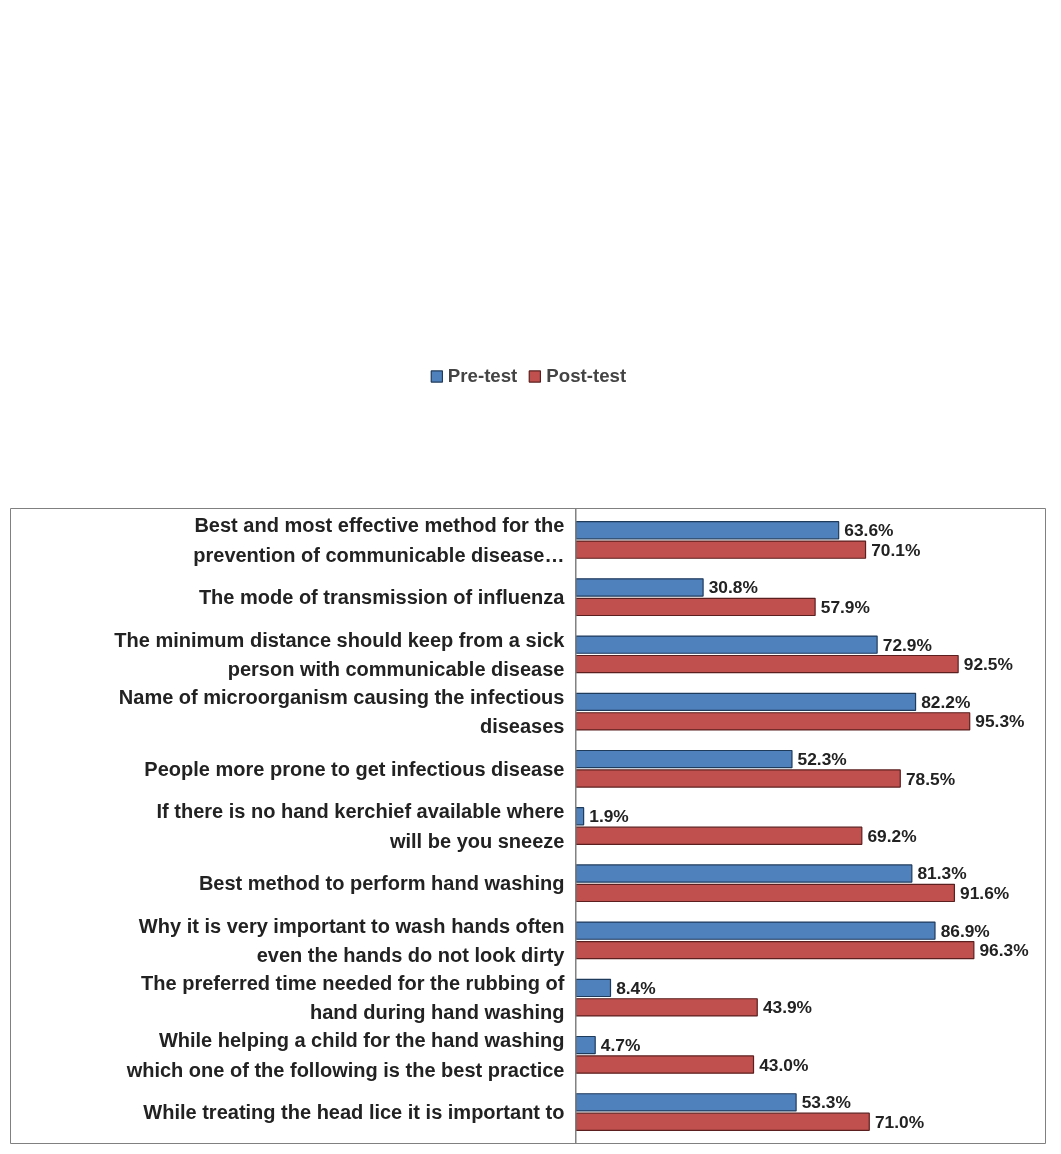  What do you see at coordinates (482, 375) in the screenshot?
I see `legend-label: Pre-test` at bounding box center [482, 375].